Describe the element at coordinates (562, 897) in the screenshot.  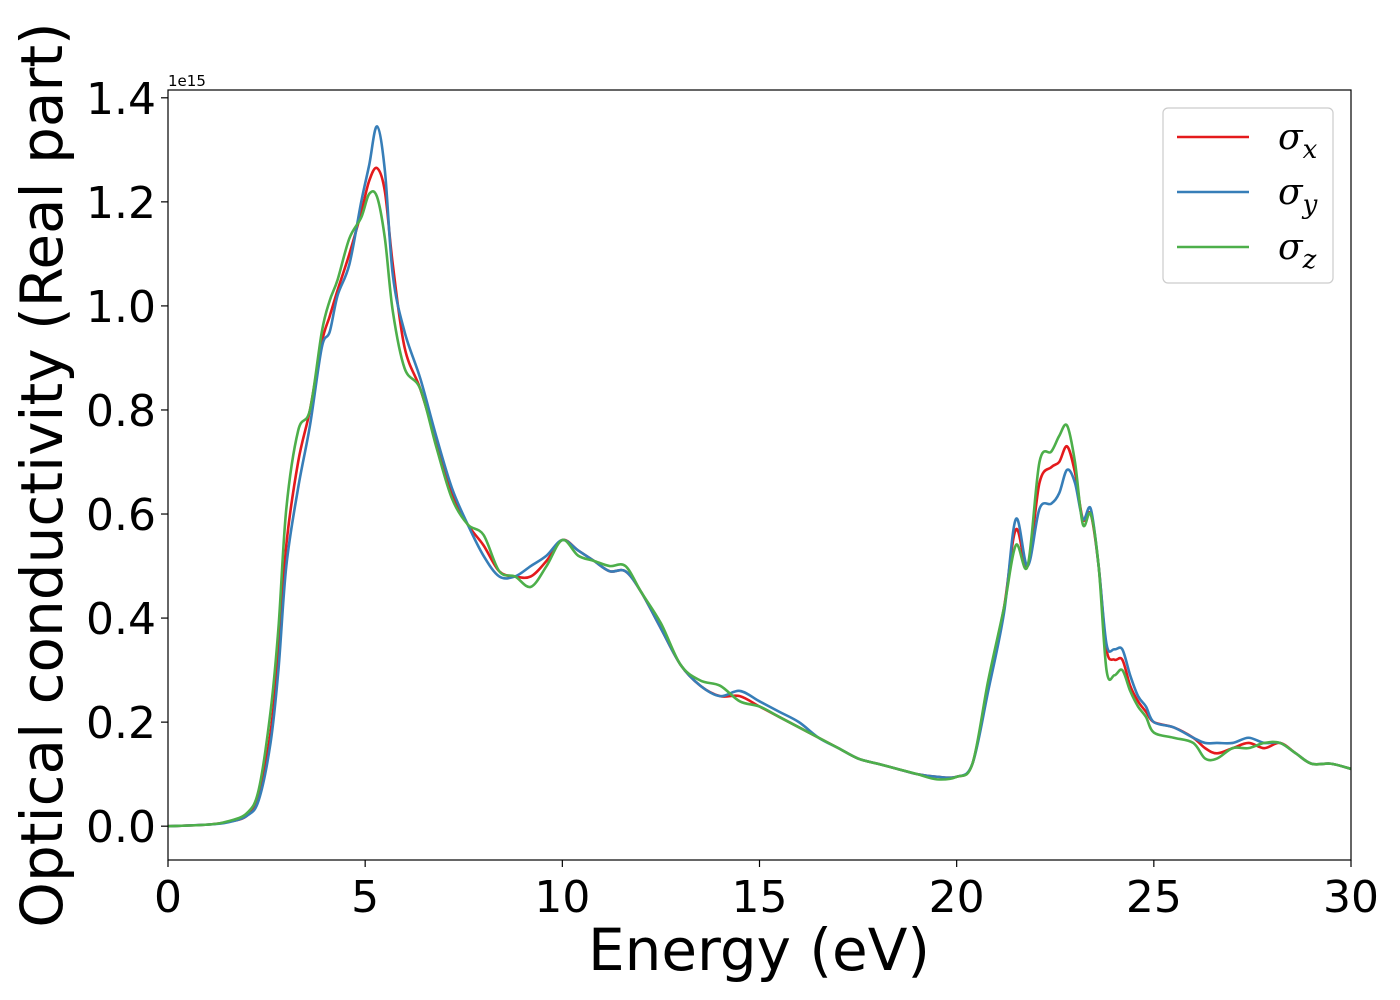
I see `x-tick-label: 10` at that location.